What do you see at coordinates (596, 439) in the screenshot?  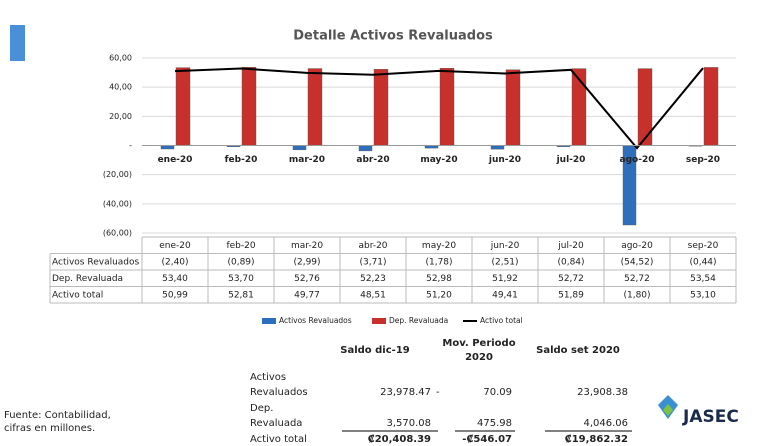 I see `summary-cell: ₡19,862.32` at bounding box center [596, 439].